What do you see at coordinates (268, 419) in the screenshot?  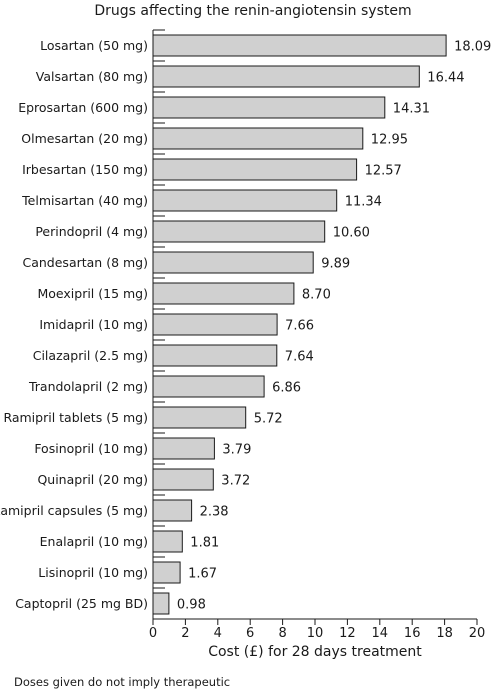 I see `value-label: 5.72` at bounding box center [268, 419].